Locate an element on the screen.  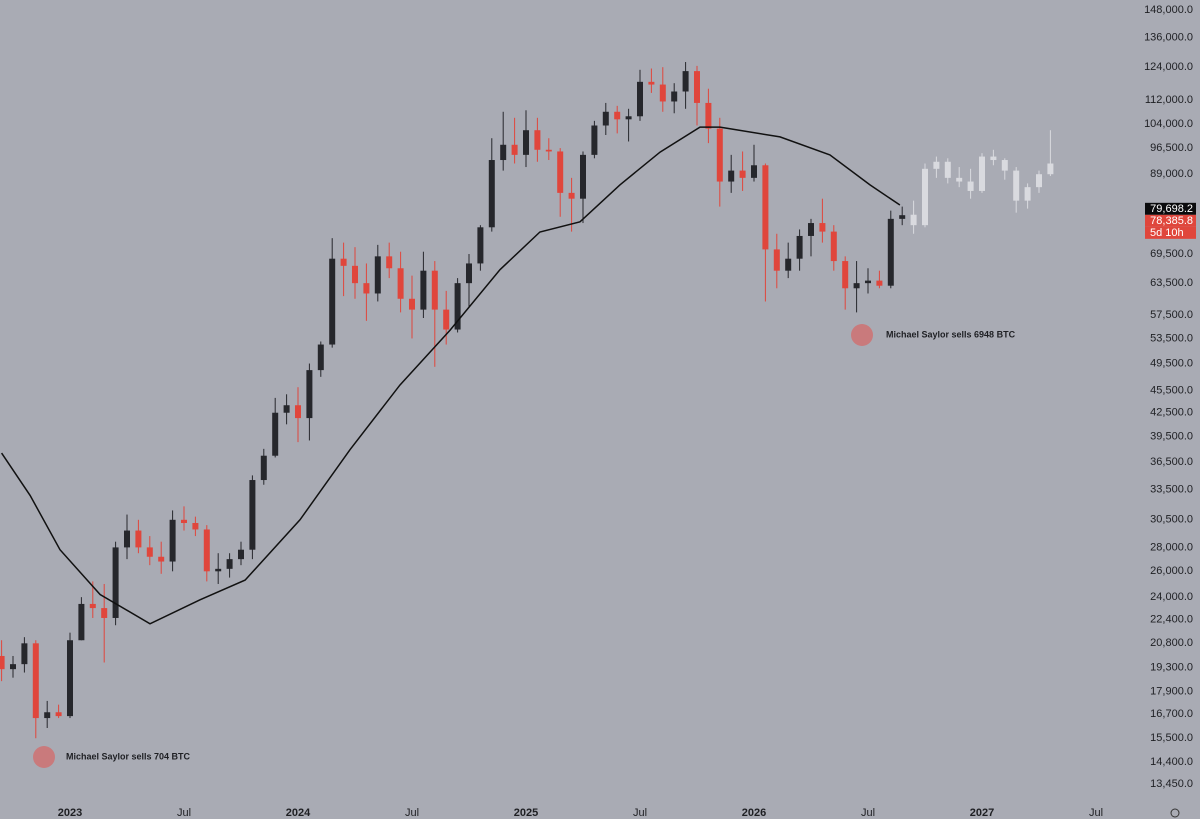
y-tick-label: 30,500.0 is located at coordinates (1171, 520).